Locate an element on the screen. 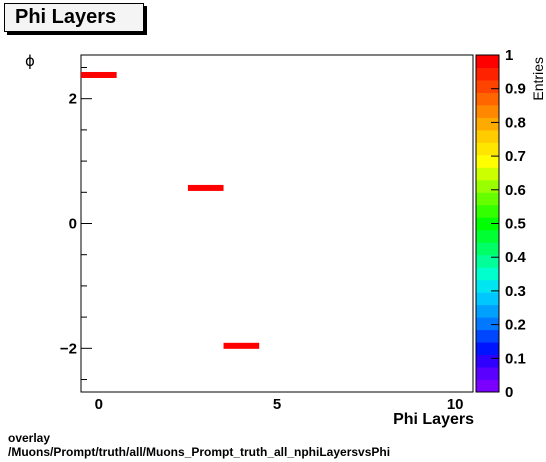  x-tick-label: 5 is located at coordinates (277, 404).